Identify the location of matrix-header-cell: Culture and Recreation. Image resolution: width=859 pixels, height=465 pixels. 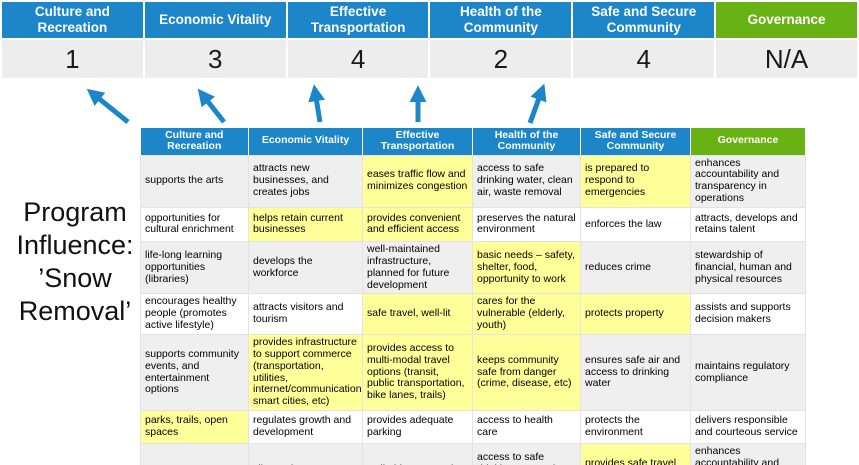
(194, 141).